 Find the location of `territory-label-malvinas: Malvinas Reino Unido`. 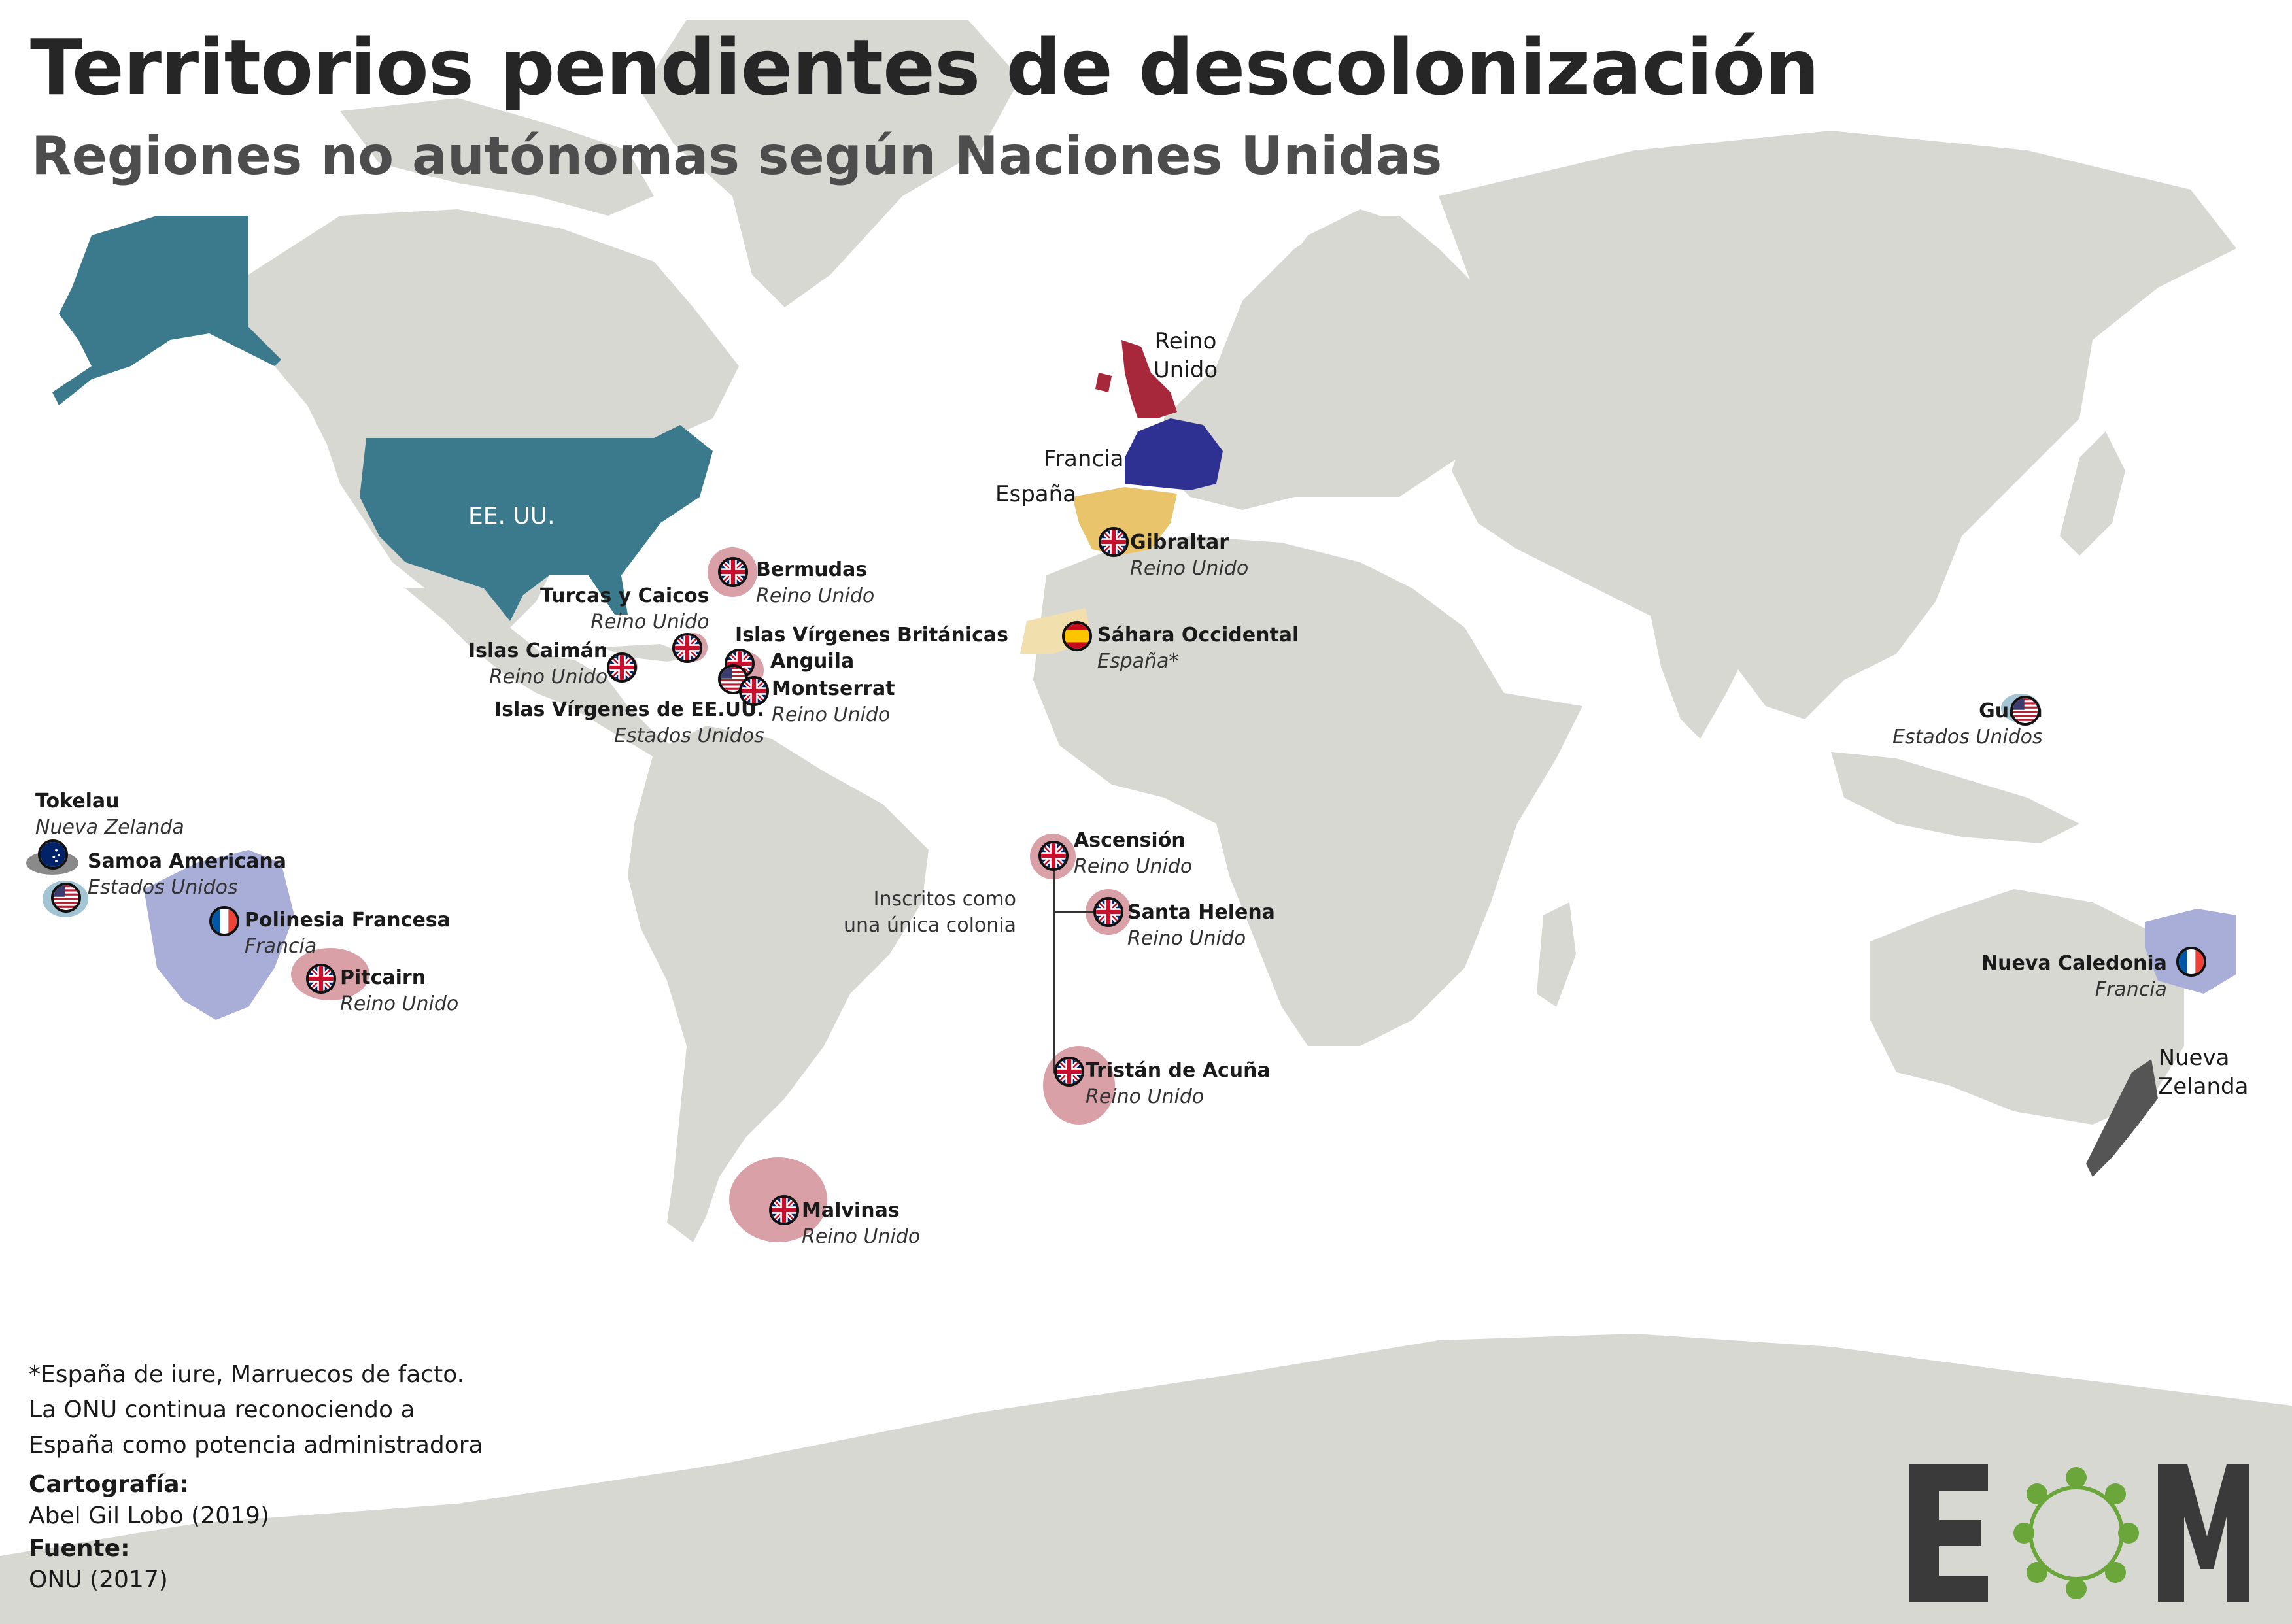

territory-label-malvinas: Malvinas Reino Unido is located at coordinates (861, 1223).